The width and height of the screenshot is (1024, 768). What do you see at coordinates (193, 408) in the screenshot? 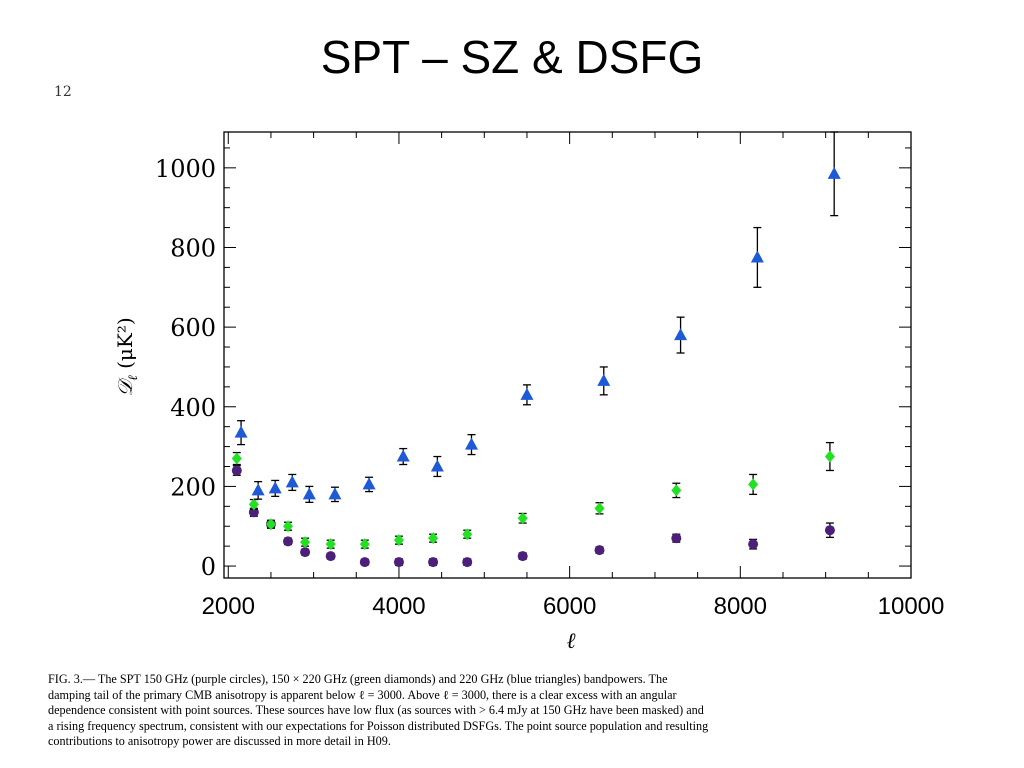
I see `y-tick-label: 400` at bounding box center [193, 408].